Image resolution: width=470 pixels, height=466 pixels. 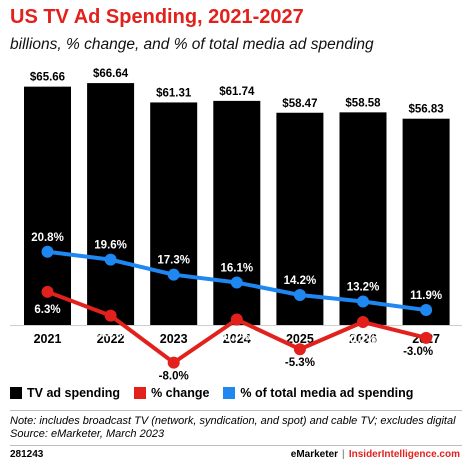 What do you see at coordinates (236, 269) in the screenshot?
I see `share-label-2024: 16.1%` at bounding box center [236, 269].